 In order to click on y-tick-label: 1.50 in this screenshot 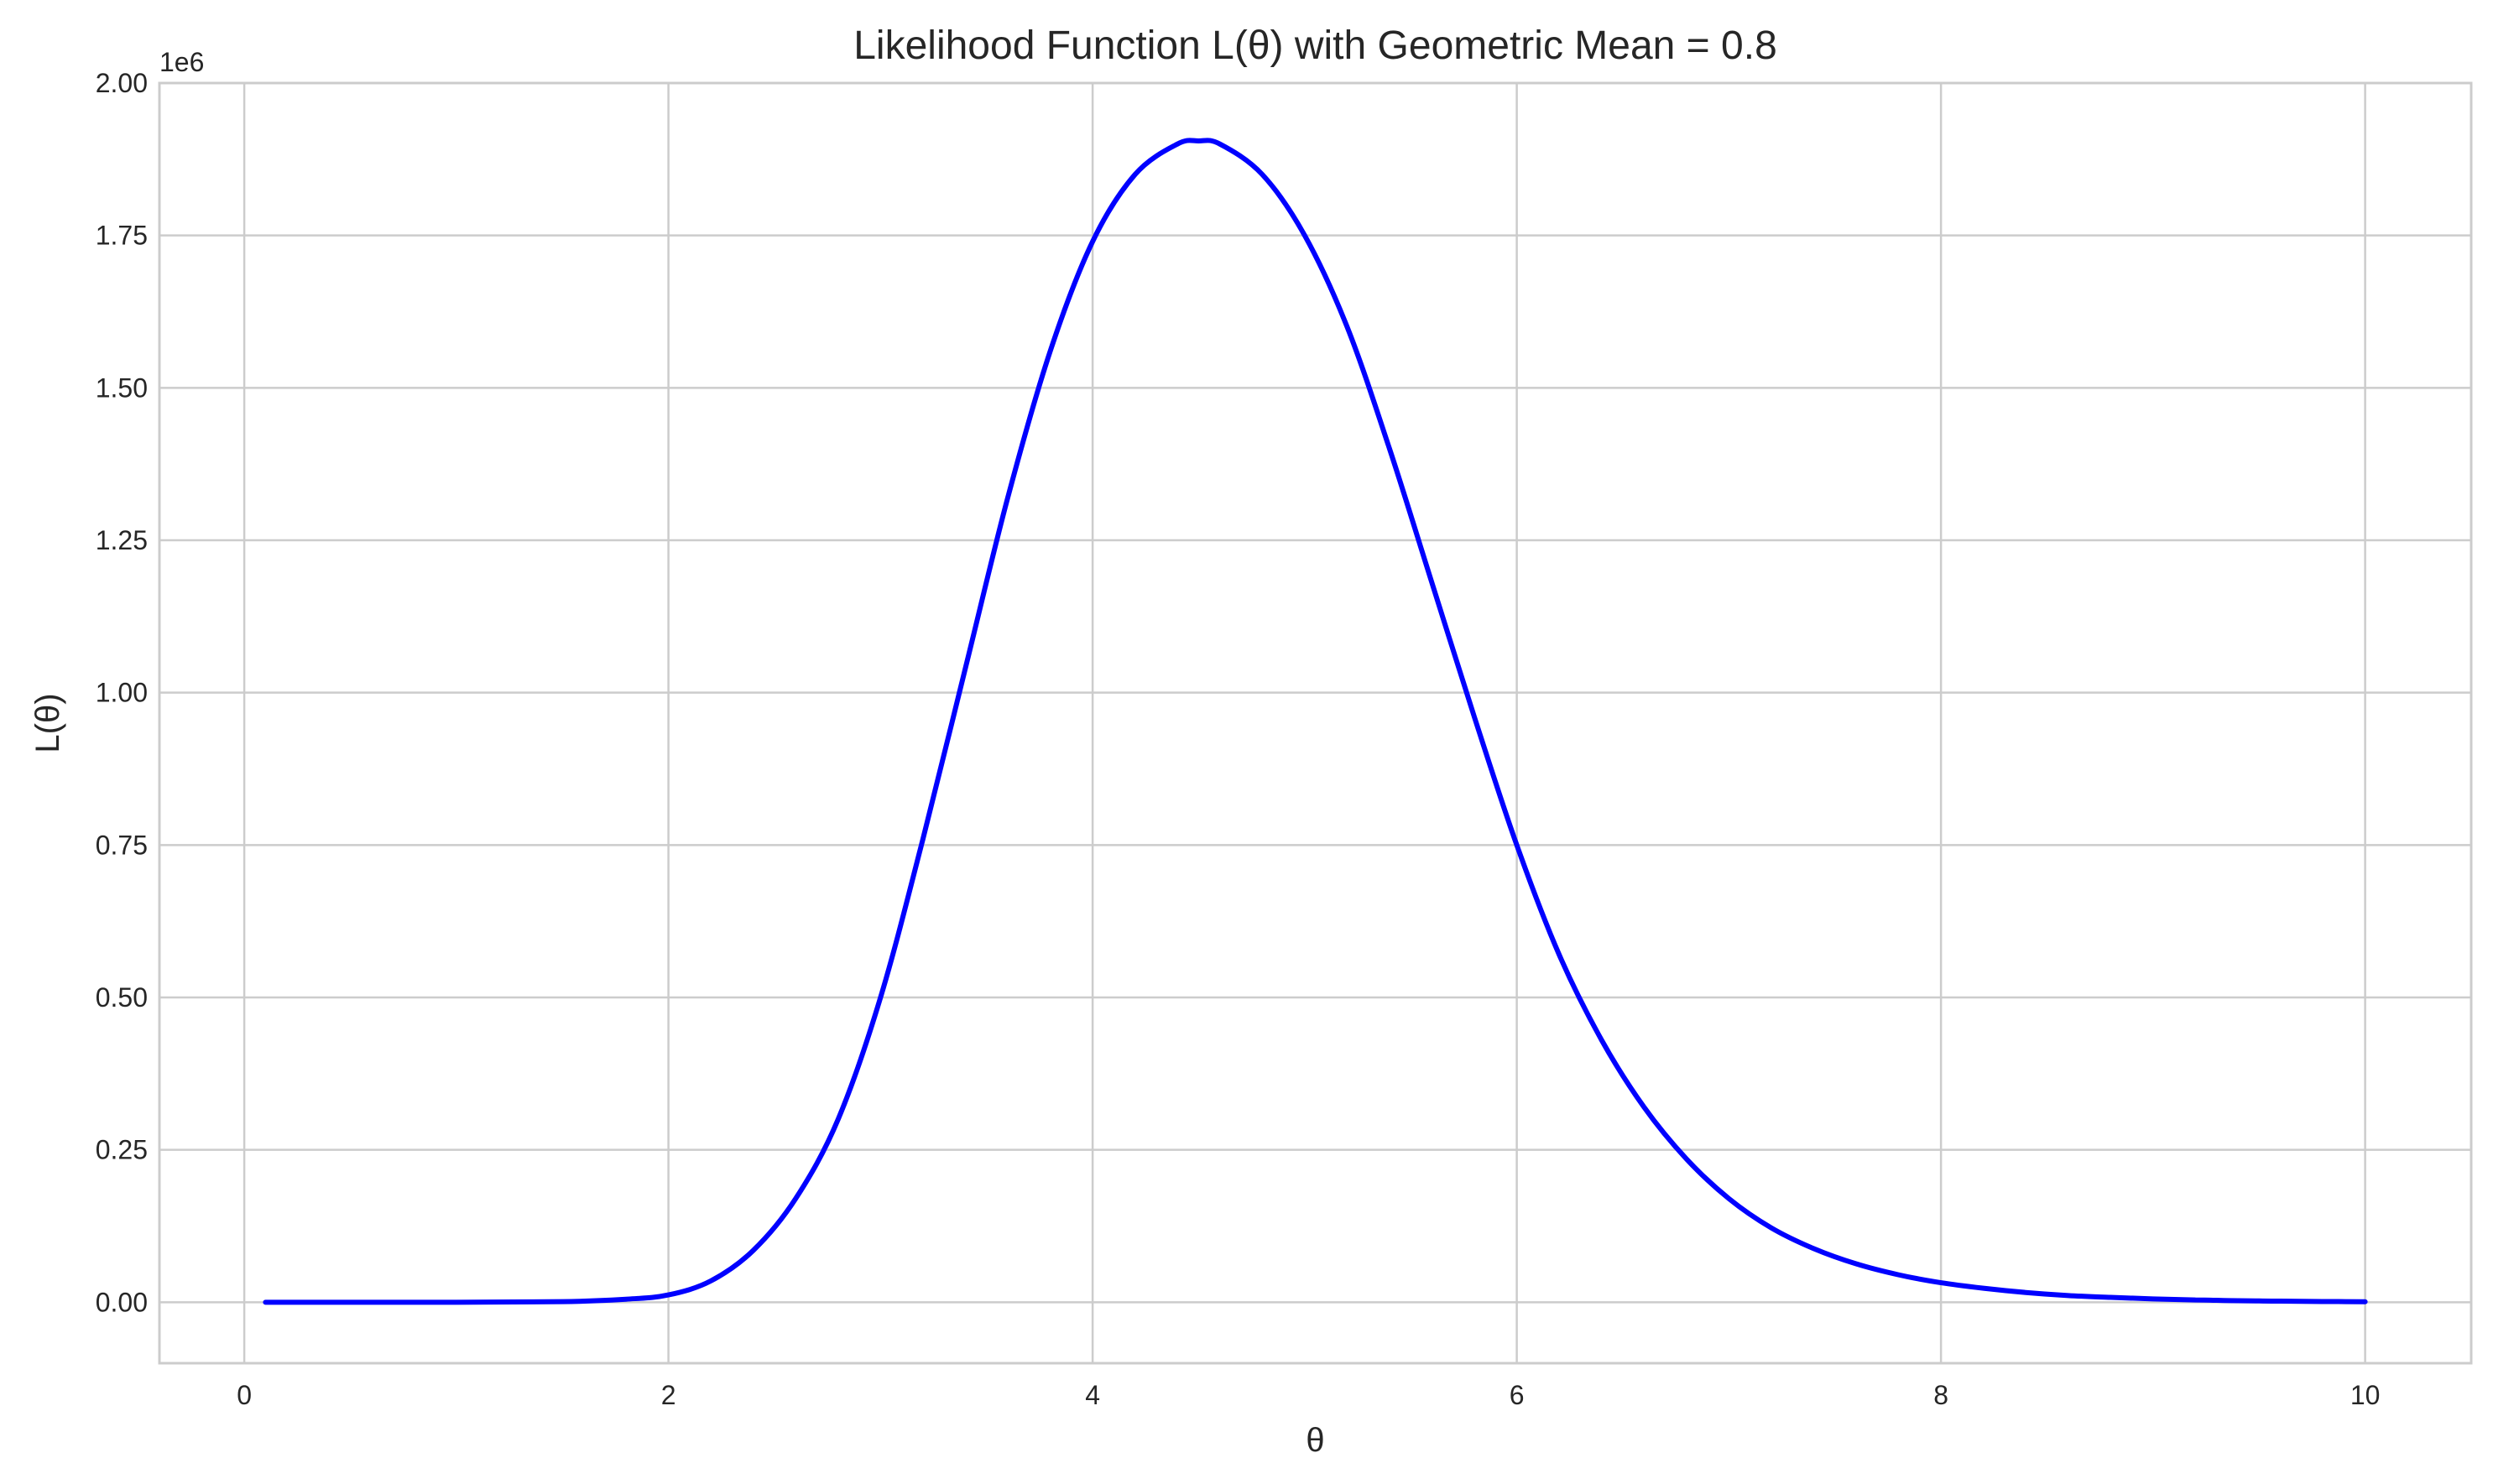, I will do `click(122, 387)`.